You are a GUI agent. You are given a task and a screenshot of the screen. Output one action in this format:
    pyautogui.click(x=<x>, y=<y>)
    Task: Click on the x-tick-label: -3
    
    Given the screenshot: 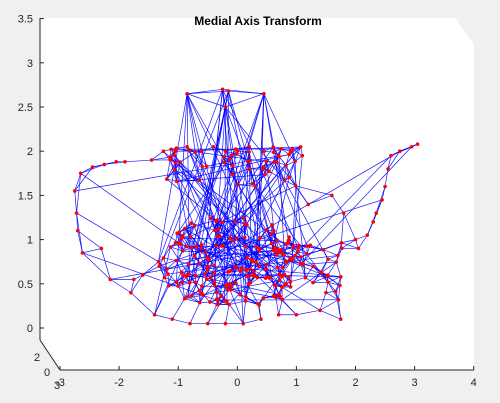 What is the action you would take?
    pyautogui.click(x=60, y=383)
    